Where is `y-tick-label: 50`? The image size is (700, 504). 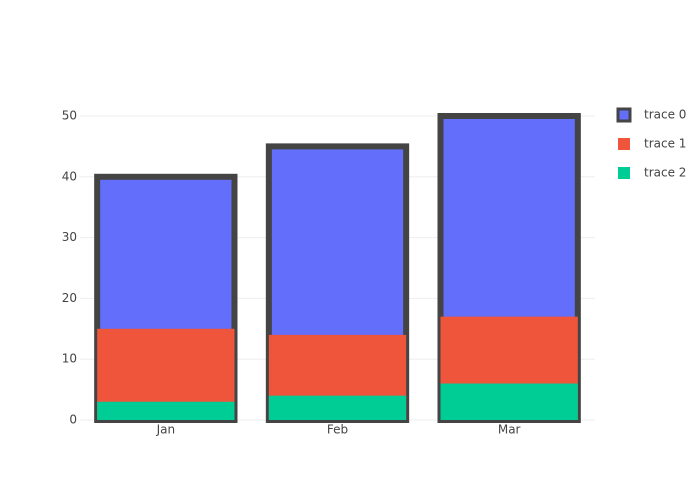
y-tick-label: 50 is located at coordinates (69, 115).